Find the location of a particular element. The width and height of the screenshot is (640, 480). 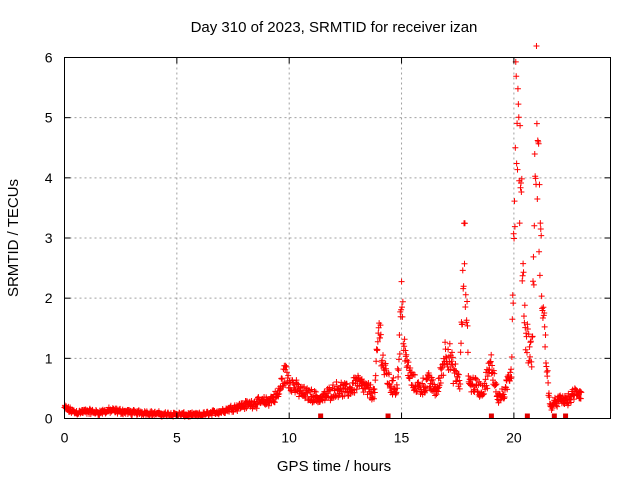

x-tick-label: 15 is located at coordinates (402, 438).